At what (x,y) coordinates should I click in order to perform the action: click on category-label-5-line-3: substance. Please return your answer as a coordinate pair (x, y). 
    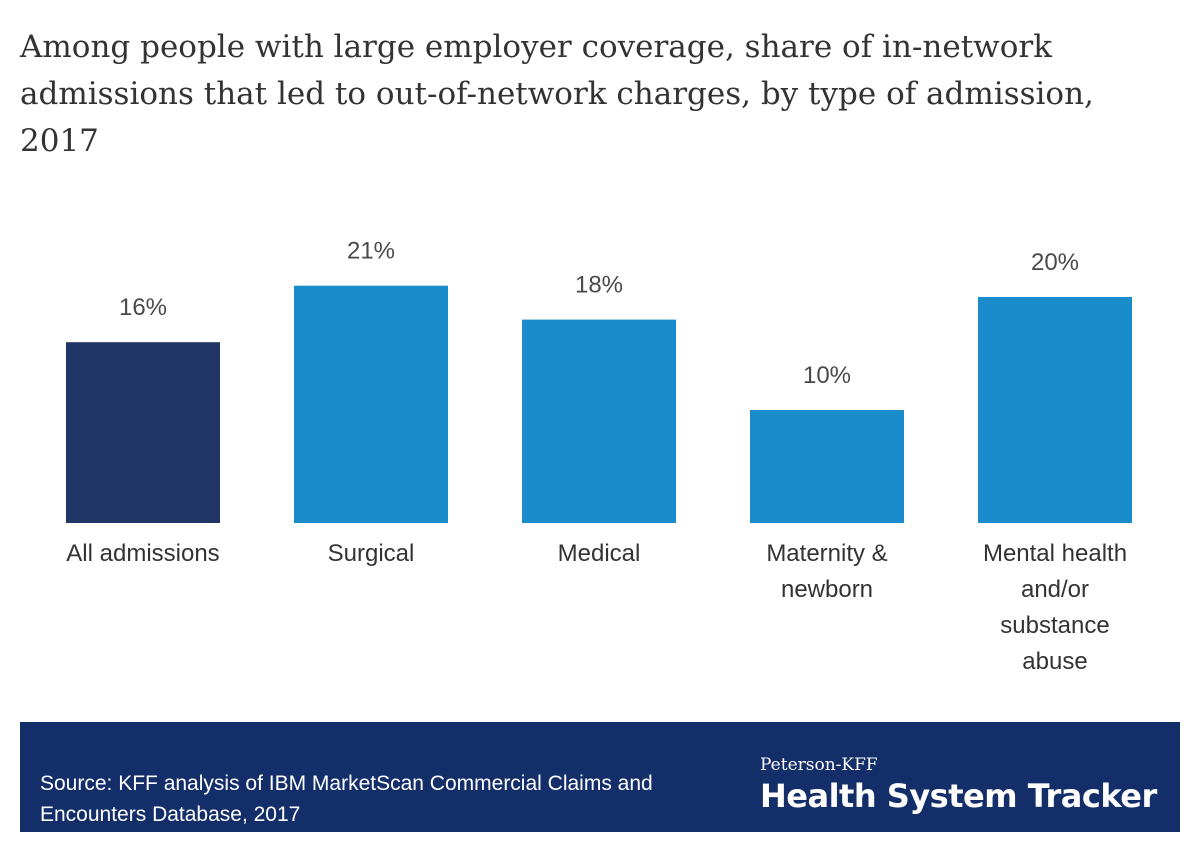
    Looking at the image, I should click on (1054, 625).